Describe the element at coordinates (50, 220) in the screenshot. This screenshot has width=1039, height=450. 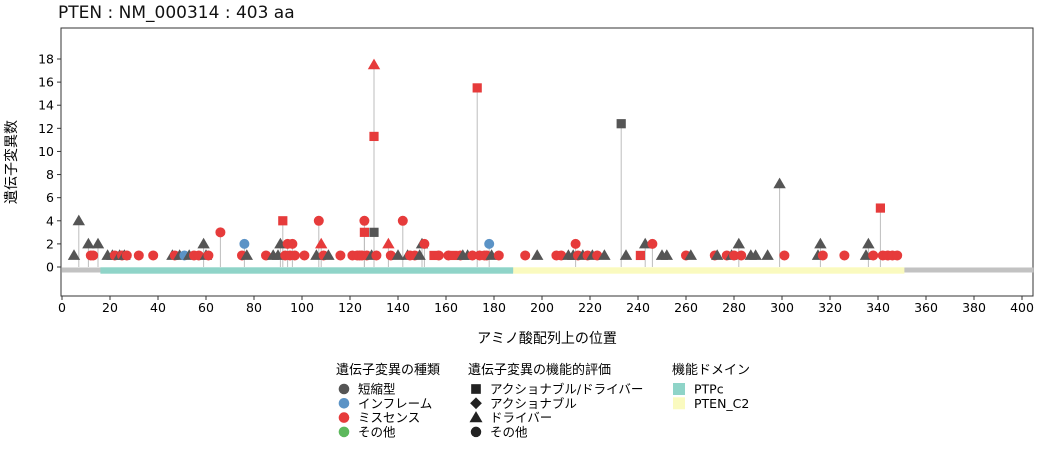
I see `y-tick-label: 4` at that location.